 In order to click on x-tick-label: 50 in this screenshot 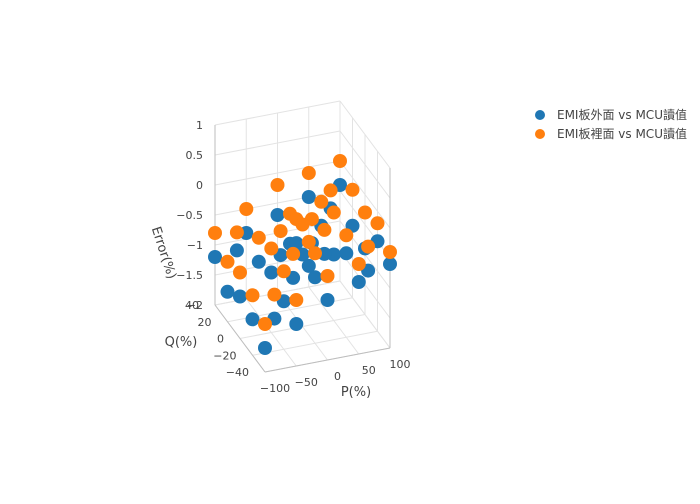, I will do `click(369, 370)`.